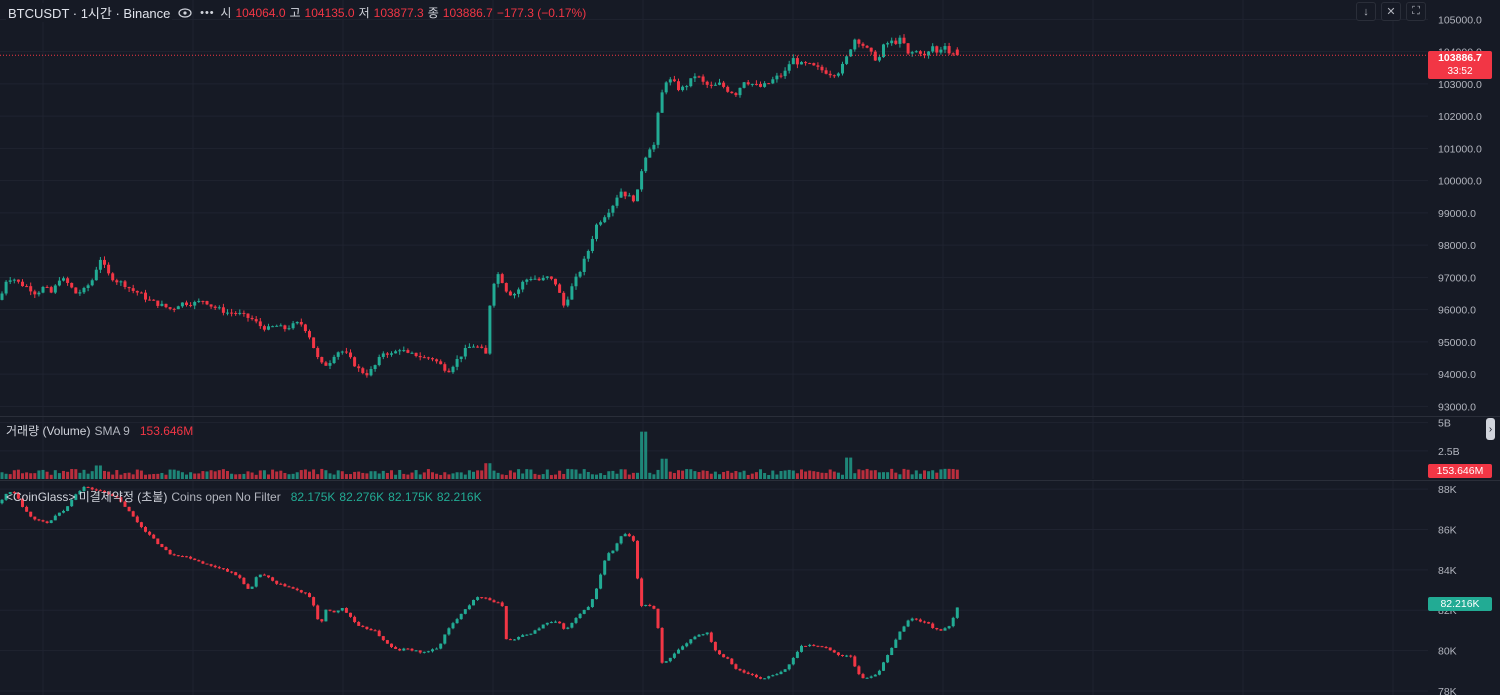 The image size is (1500, 695). Describe the element at coordinates (1490, 429) in the screenshot. I see `pane-collapse-button: ›` at that location.